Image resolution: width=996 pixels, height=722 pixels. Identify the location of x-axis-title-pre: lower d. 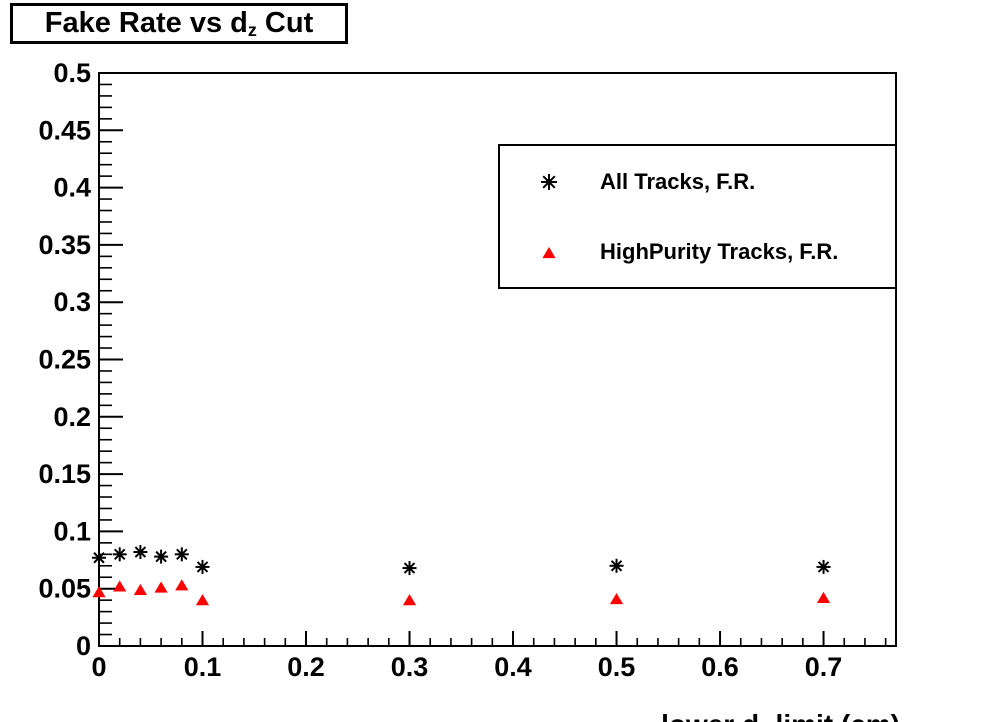
(710, 715).